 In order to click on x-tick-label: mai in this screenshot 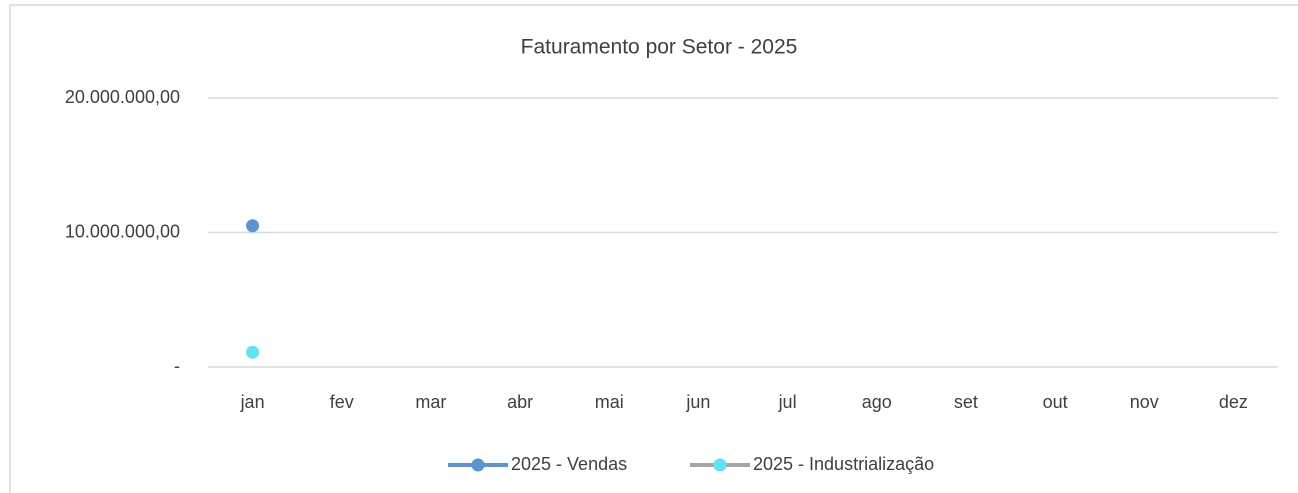, I will do `click(609, 402)`.